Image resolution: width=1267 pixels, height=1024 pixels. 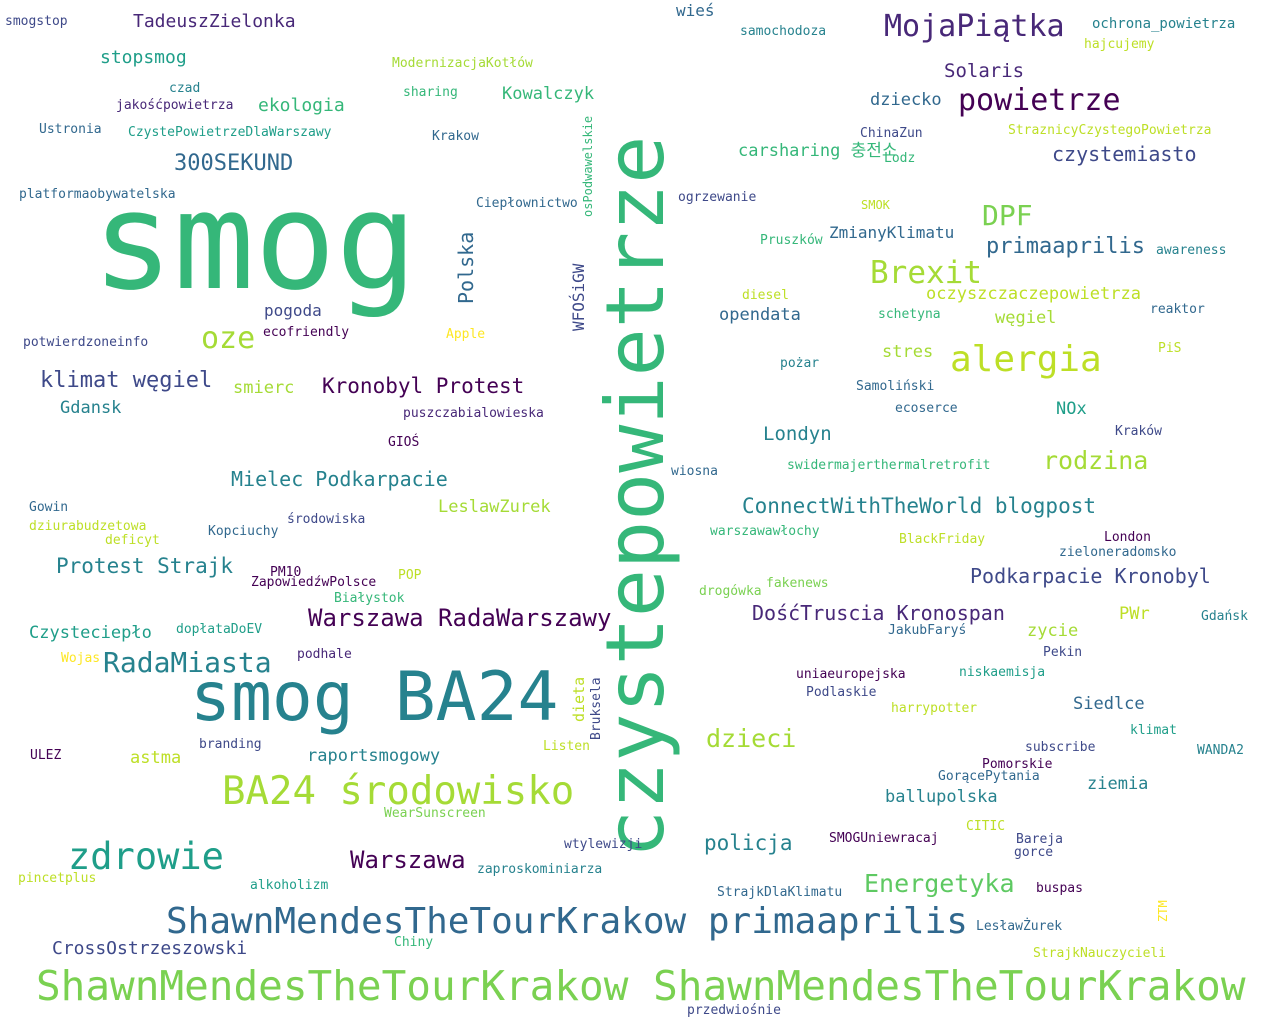 What do you see at coordinates (818, 151) in the screenshot?
I see `cloud-word: carsharing 충전소` at bounding box center [818, 151].